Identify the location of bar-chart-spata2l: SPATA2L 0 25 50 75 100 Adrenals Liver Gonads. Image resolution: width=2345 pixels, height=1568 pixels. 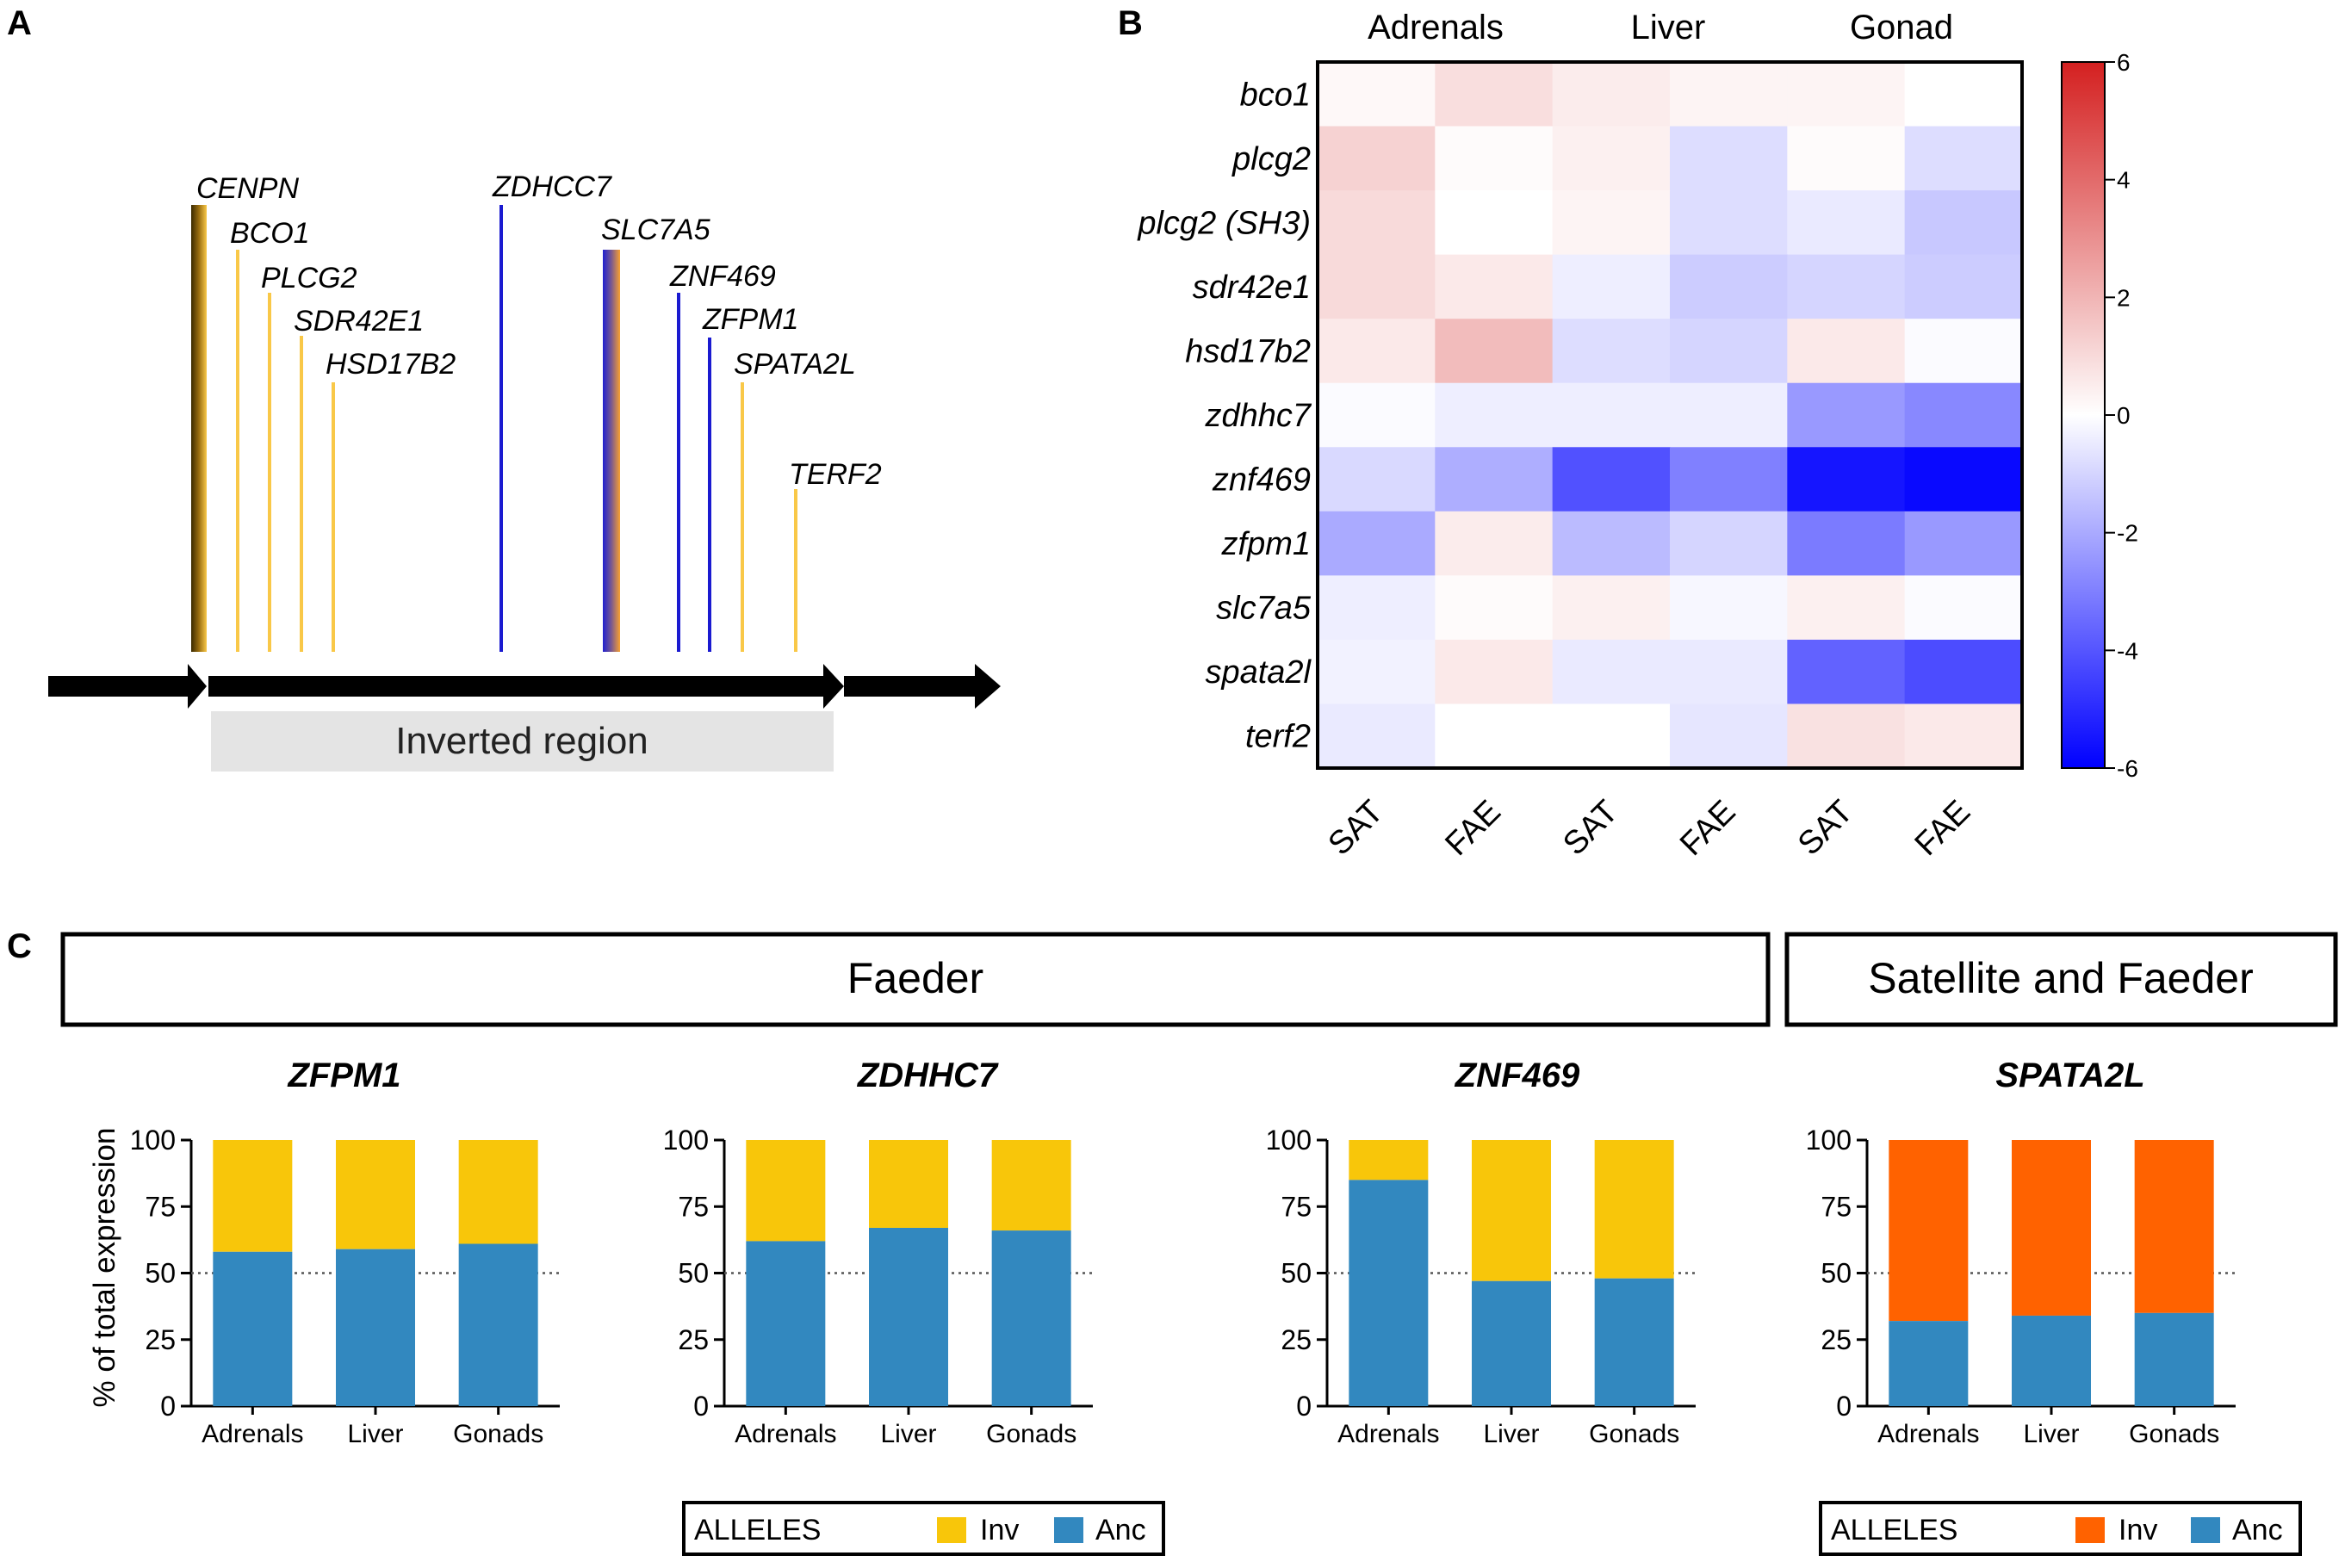
(2021, 1252).